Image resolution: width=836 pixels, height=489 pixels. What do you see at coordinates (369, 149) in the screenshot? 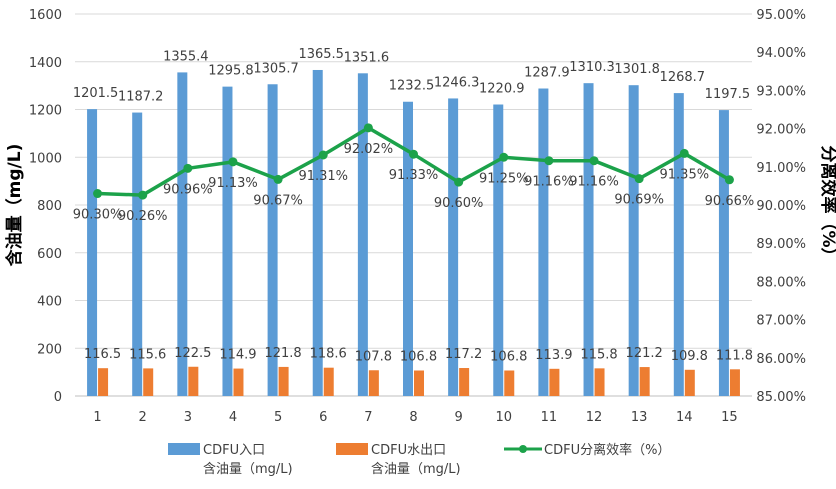
I see `efficiency-label: 92.02%` at bounding box center [369, 149].